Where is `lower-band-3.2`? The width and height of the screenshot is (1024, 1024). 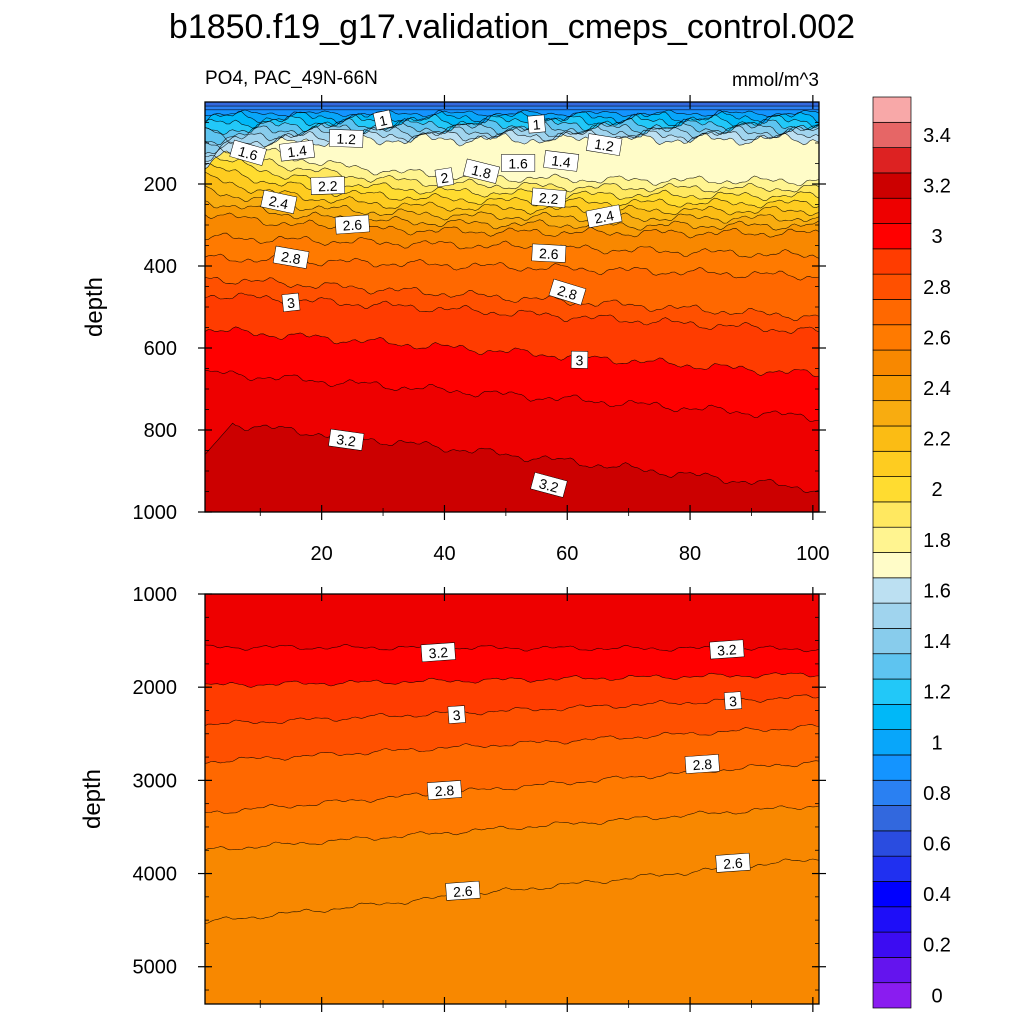
lower-band-3.2 is located at coordinates (512, 623).